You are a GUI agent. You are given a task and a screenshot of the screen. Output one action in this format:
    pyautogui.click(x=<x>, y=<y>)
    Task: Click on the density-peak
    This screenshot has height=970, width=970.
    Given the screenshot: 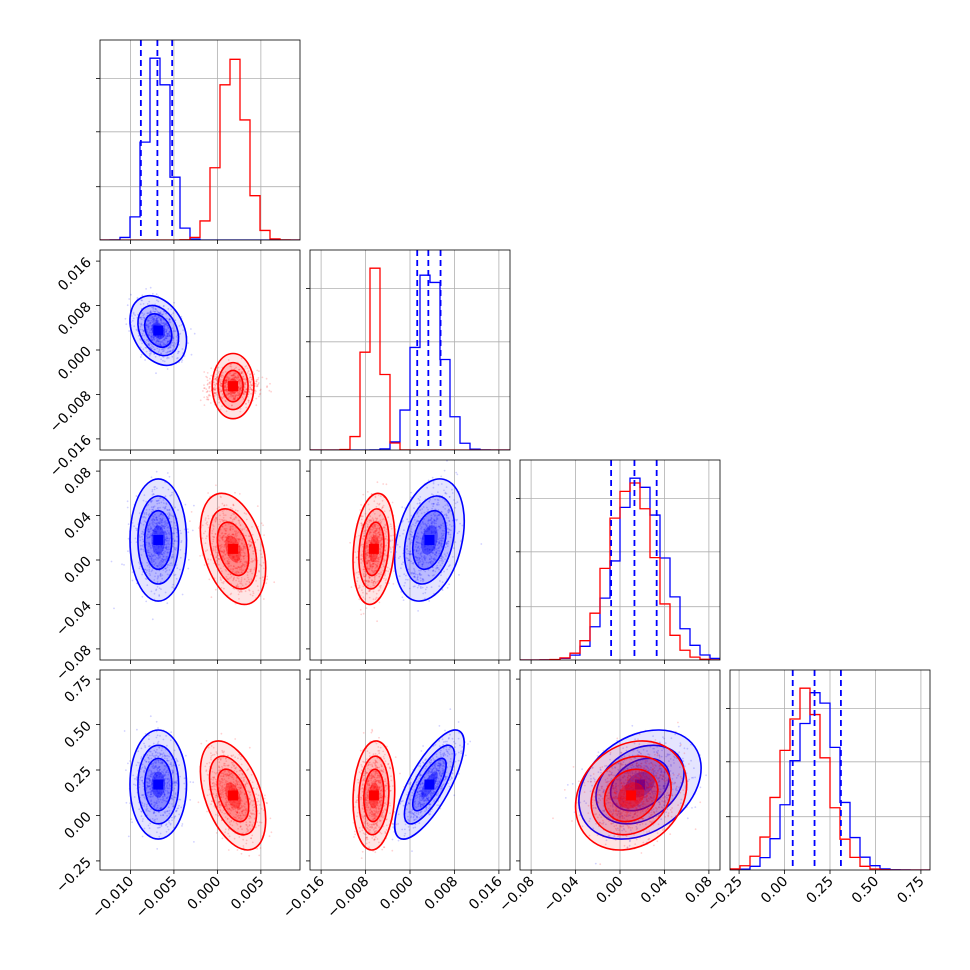 What is the action you would take?
    pyautogui.click(x=429, y=540)
    